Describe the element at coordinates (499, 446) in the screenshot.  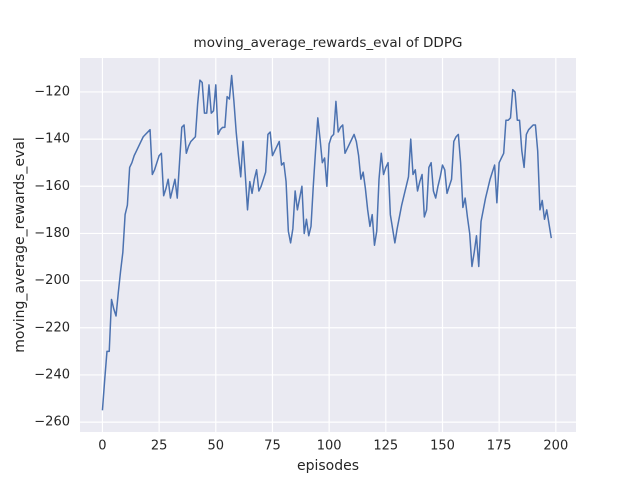
I see `x-tick-label: 175` at that location.